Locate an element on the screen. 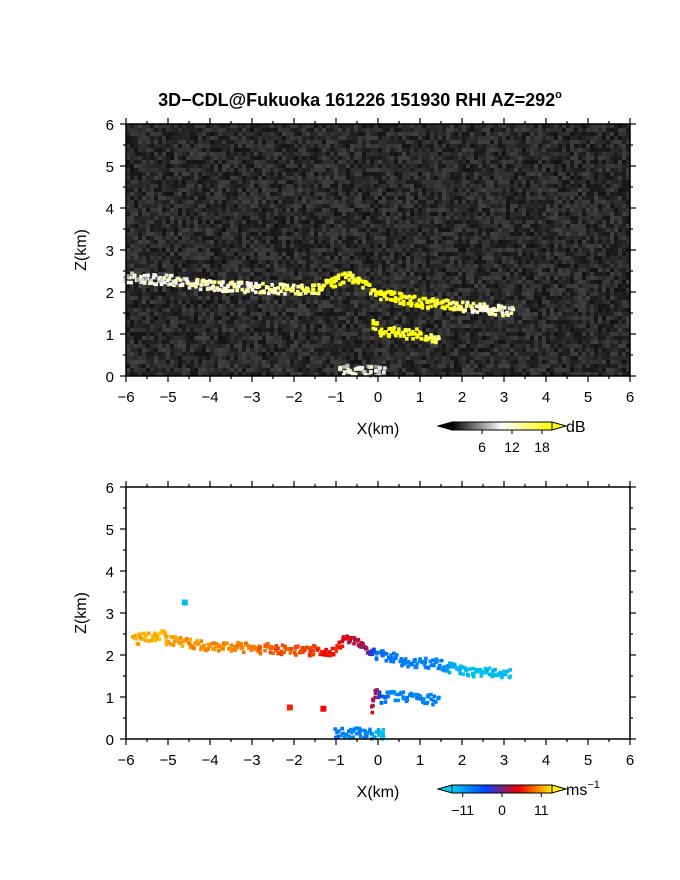 The width and height of the screenshot is (680, 880). colorbar-tick-label: −11 is located at coordinates (462, 810).